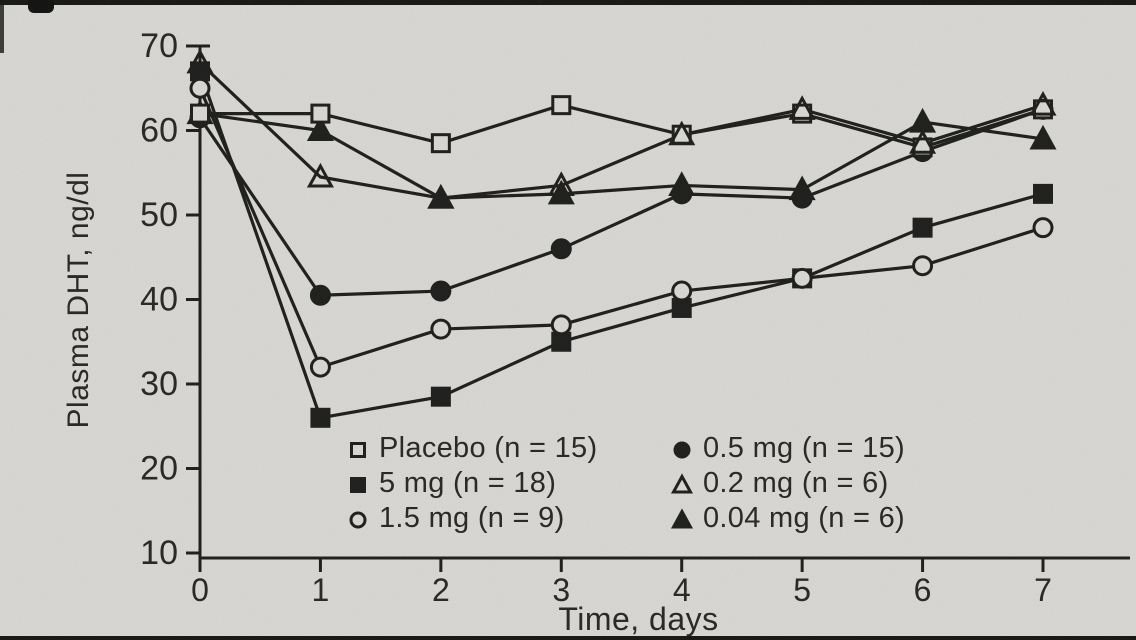 The height and width of the screenshot is (640, 1136). I want to click on y-tick-label: 10, so click(159, 553).